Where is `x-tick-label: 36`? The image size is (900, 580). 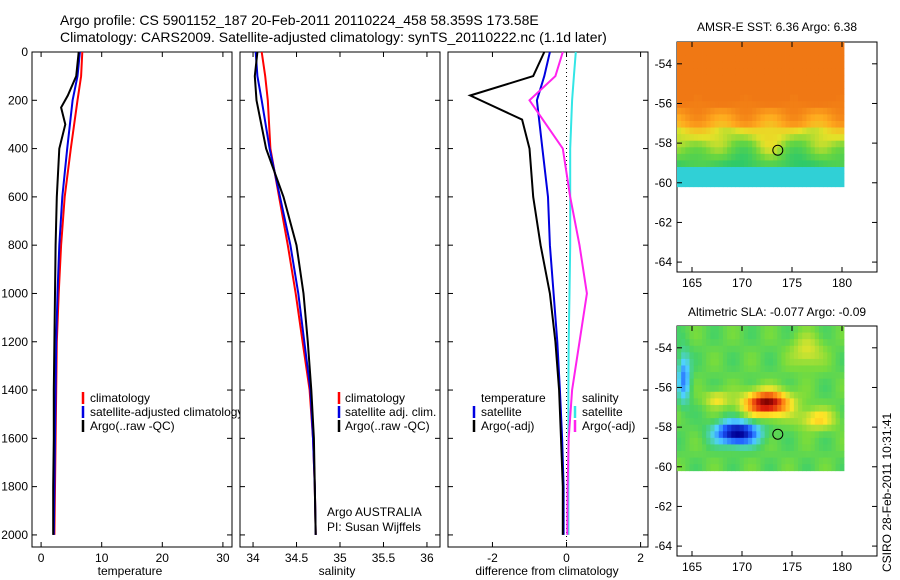 x-tick-label: 36 is located at coordinates (427, 558).